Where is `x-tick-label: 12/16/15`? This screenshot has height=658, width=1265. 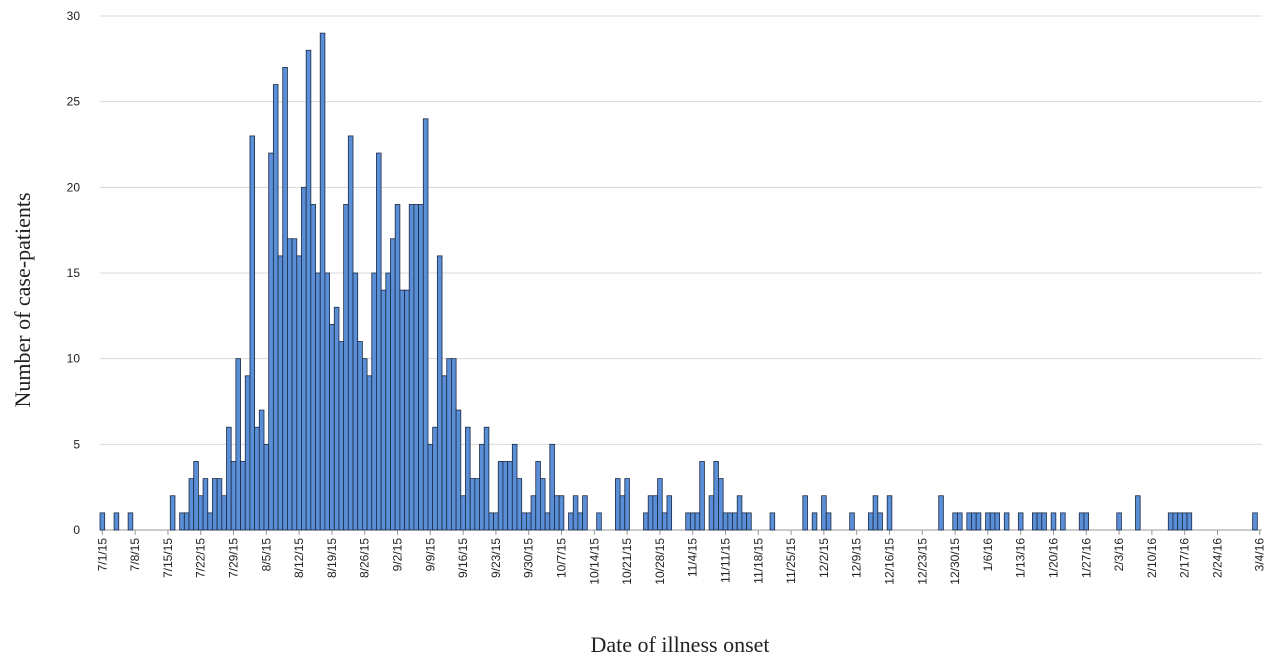 x-tick-label: 12/16/15 is located at coordinates (890, 561).